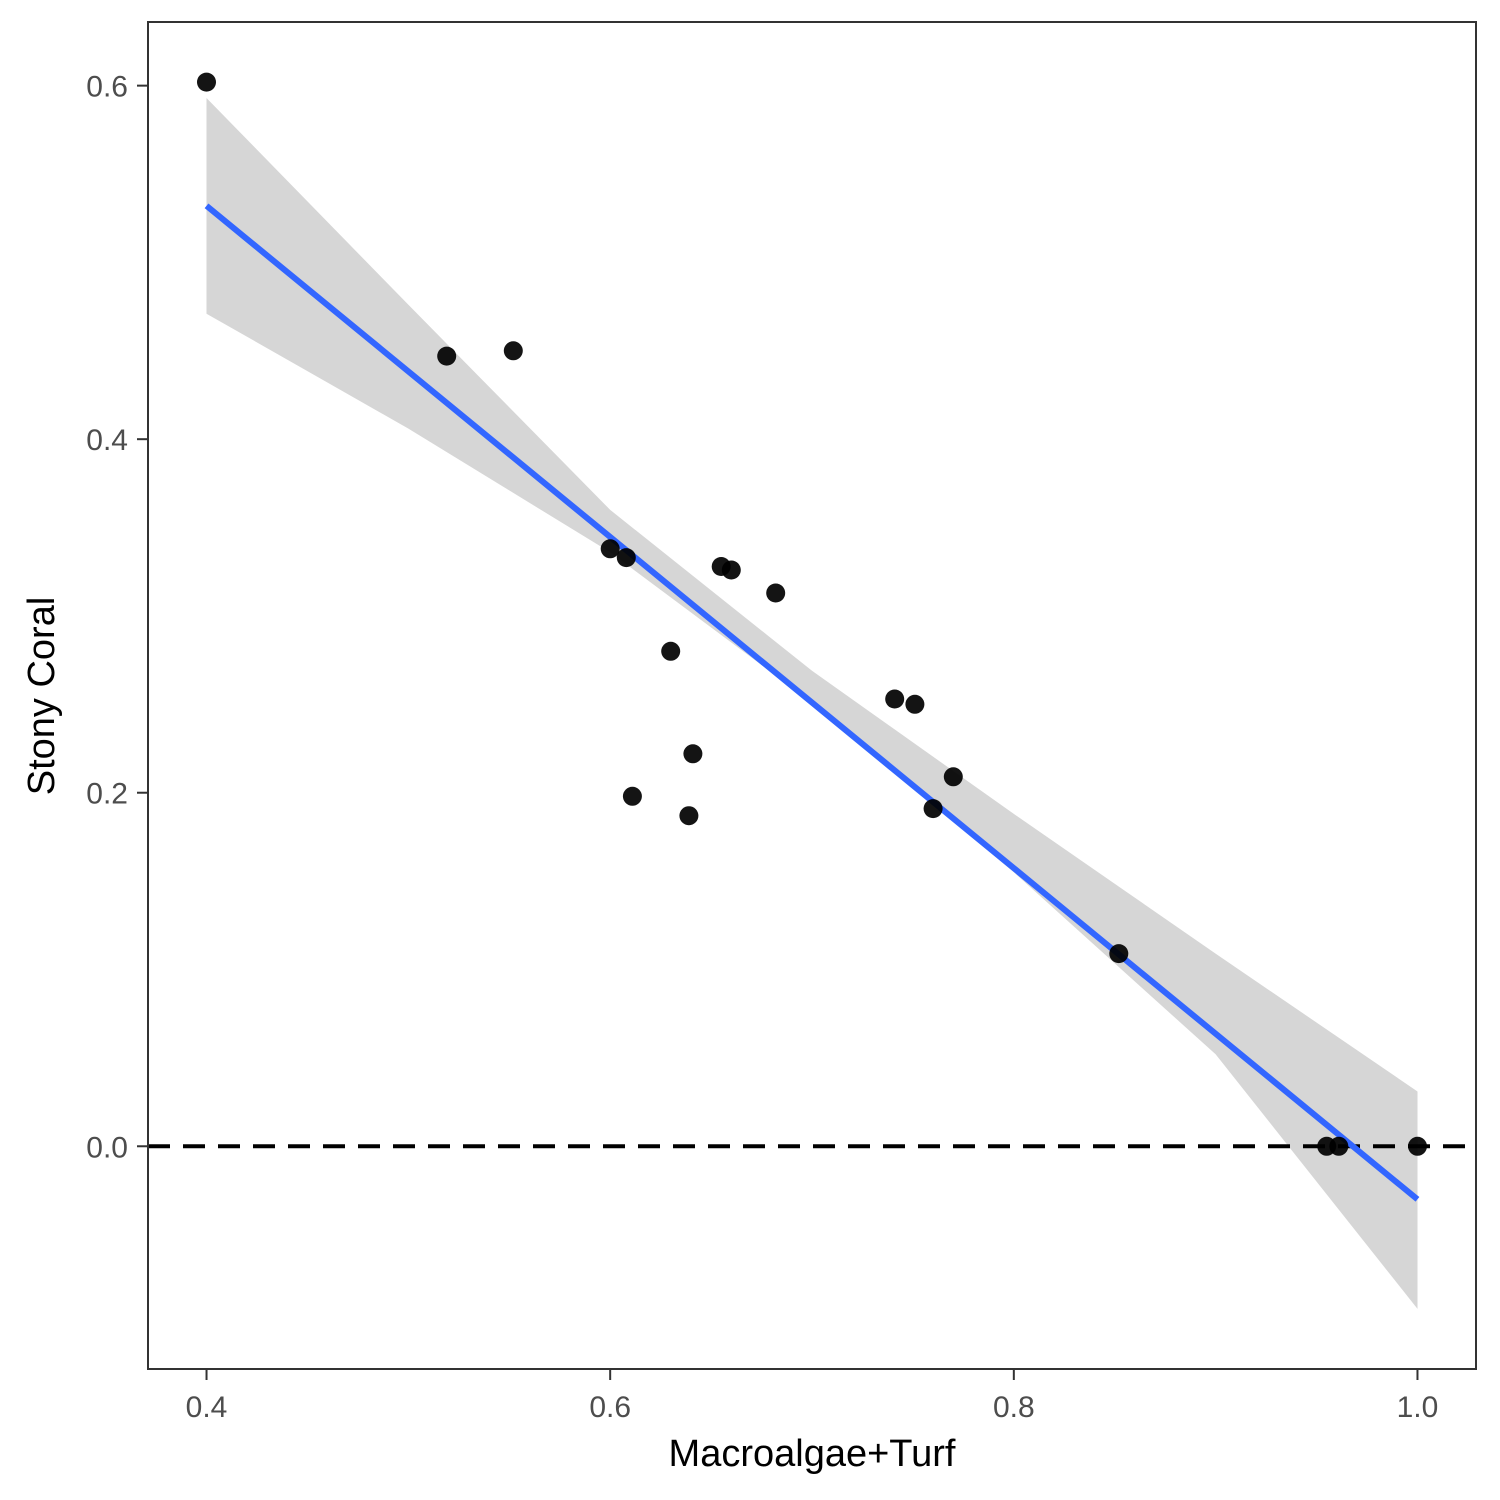 This screenshot has width=1500, height=1500. What do you see at coordinates (107, 794) in the screenshot?
I see `y-tick-label-1: 0.2` at bounding box center [107, 794].